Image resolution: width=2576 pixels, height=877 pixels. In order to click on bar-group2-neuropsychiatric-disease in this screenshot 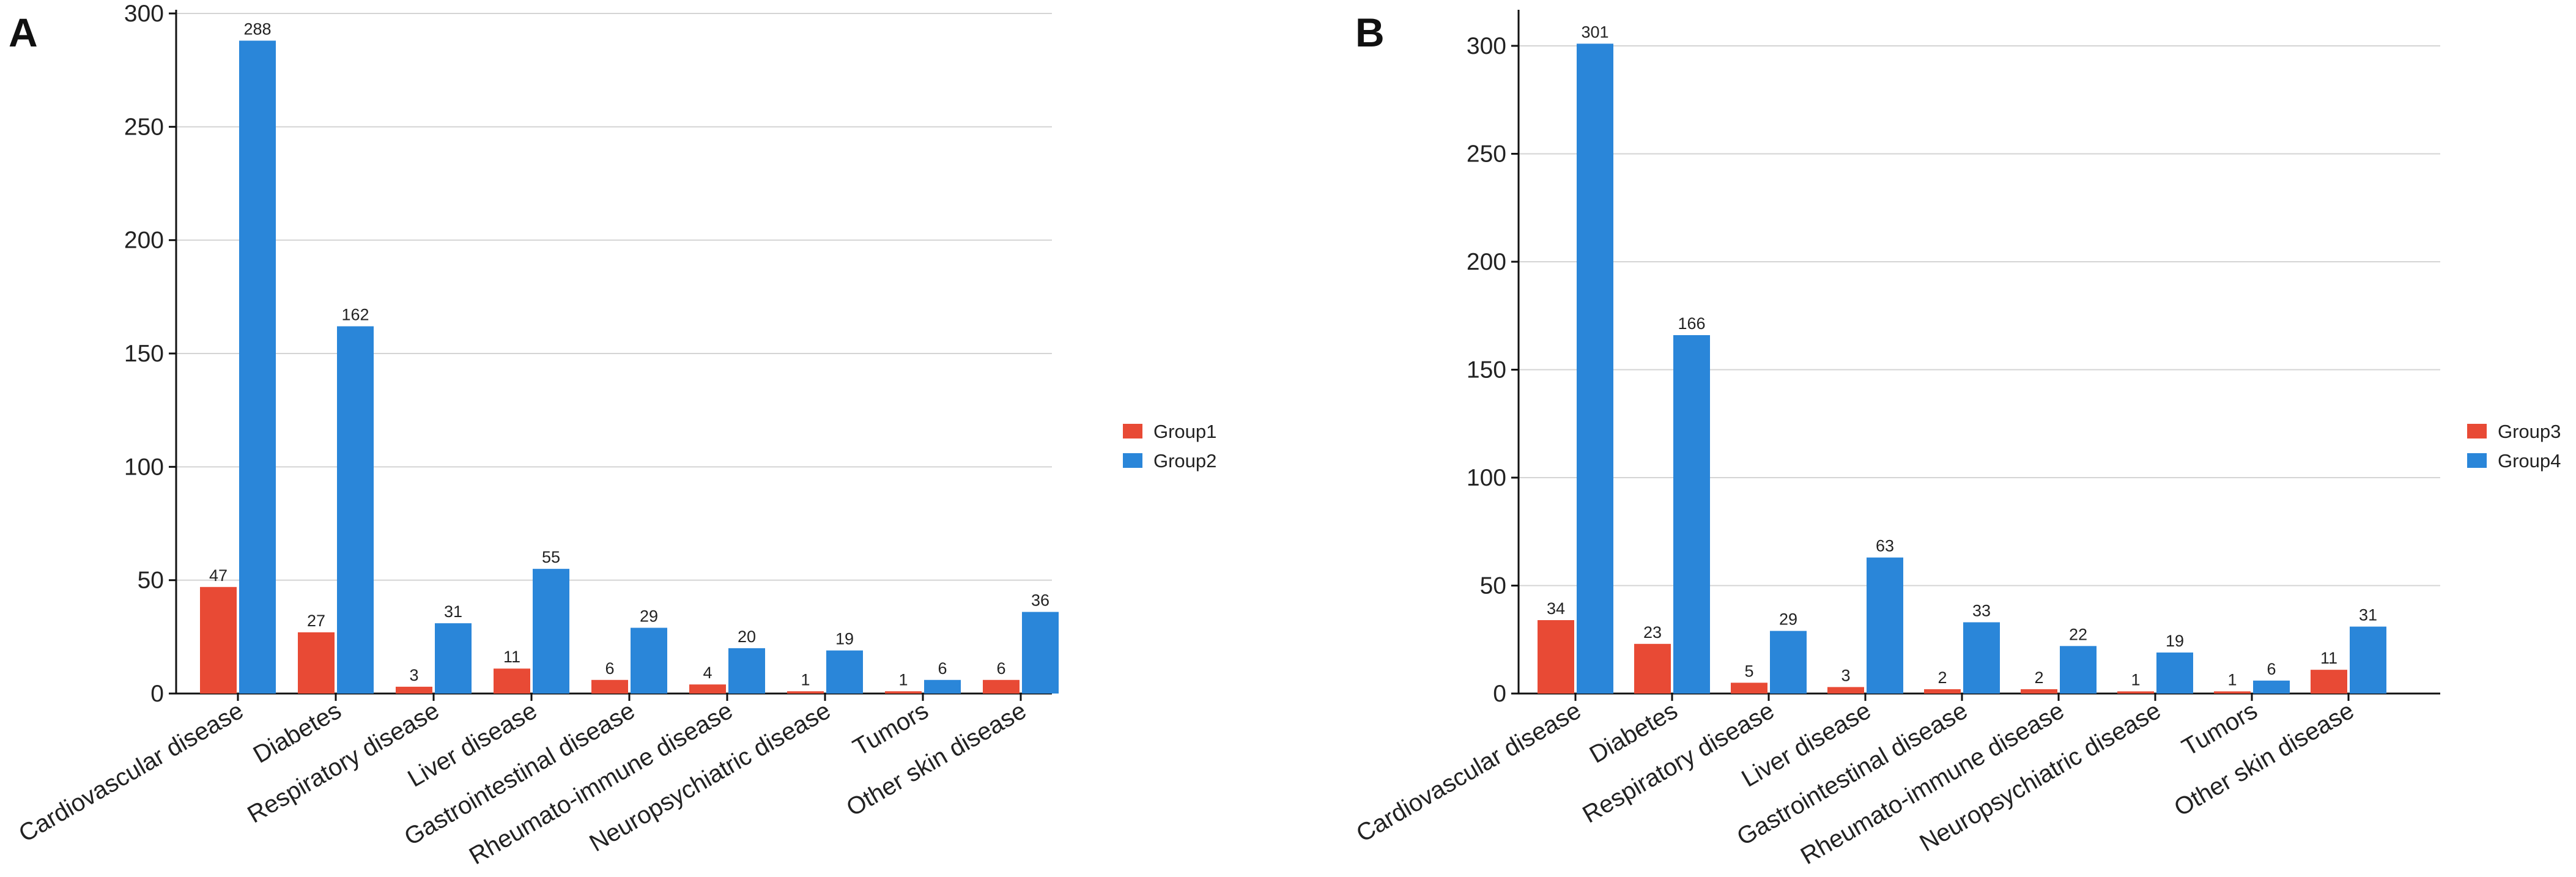, I will do `click(844, 672)`.